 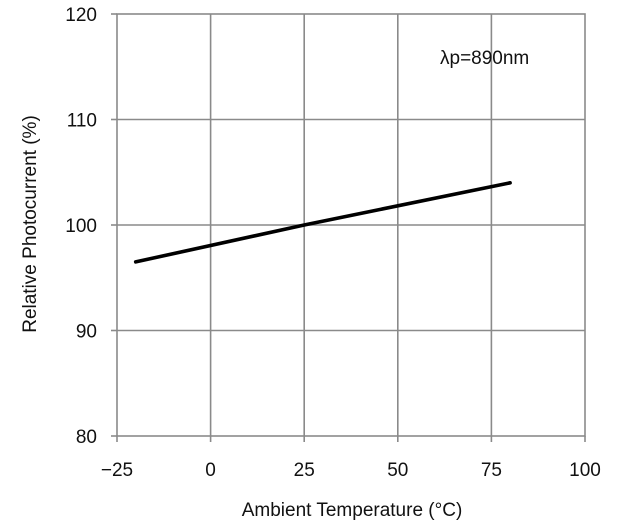 I want to click on series-line-photocurrent, so click(x=322, y=222).